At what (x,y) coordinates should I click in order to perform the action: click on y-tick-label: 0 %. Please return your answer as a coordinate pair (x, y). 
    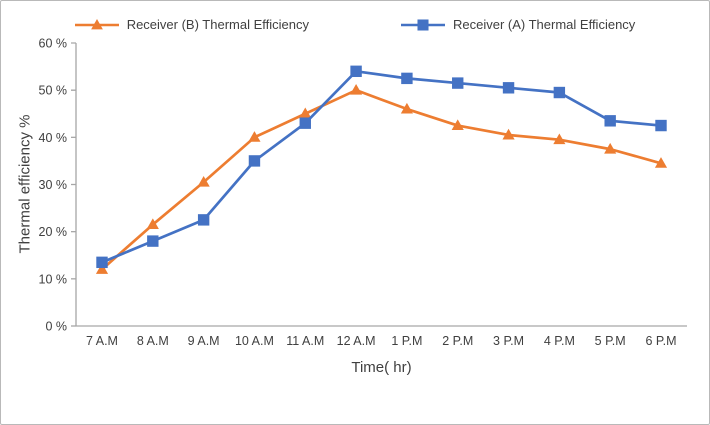
    Looking at the image, I should click on (56, 327).